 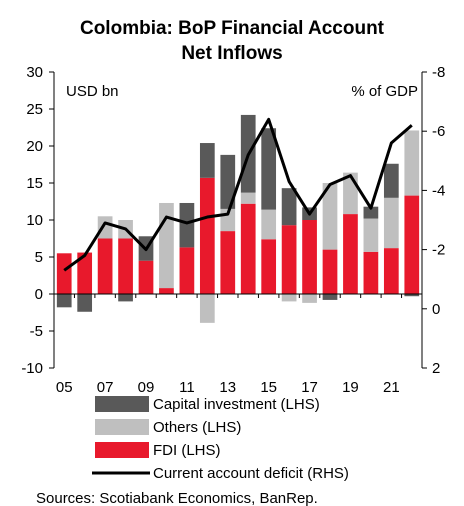 What do you see at coordinates (146, 387) in the screenshot?
I see `x-tick-label: 09` at bounding box center [146, 387].